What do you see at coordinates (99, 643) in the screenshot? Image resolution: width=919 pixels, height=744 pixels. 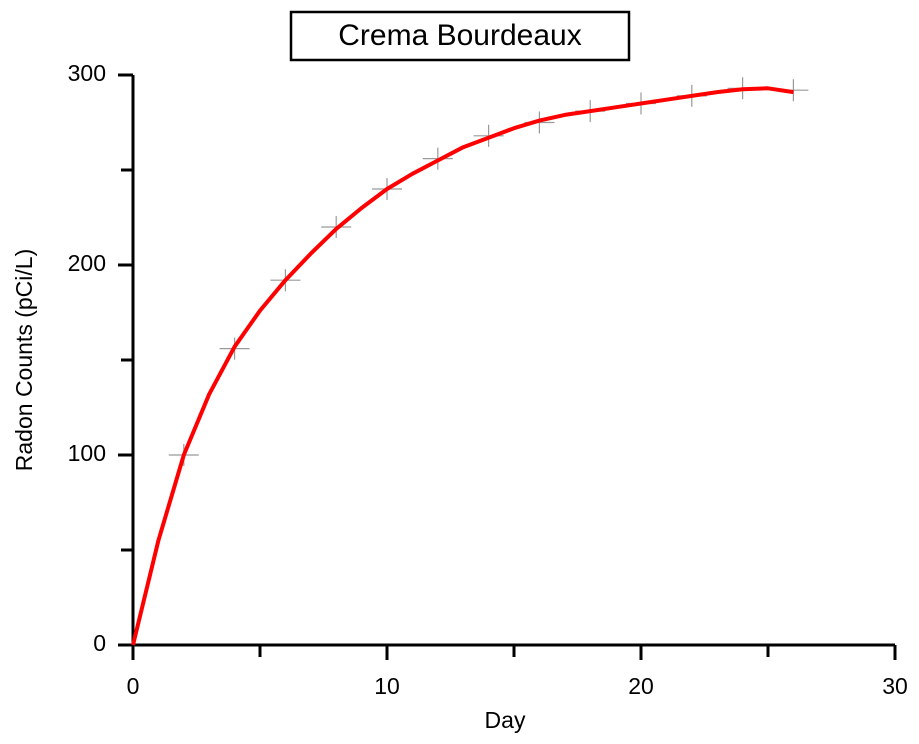 I see `y-tick-label: 0` at bounding box center [99, 643].